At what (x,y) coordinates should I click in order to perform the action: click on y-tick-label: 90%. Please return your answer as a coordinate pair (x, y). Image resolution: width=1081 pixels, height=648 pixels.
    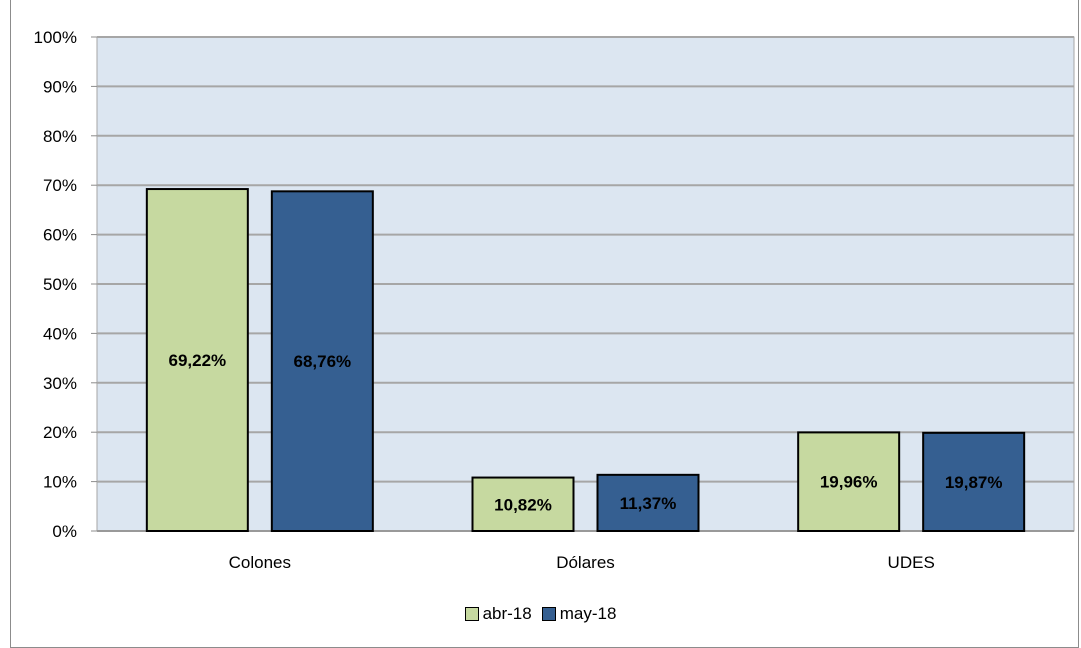
    Looking at the image, I should click on (60, 86).